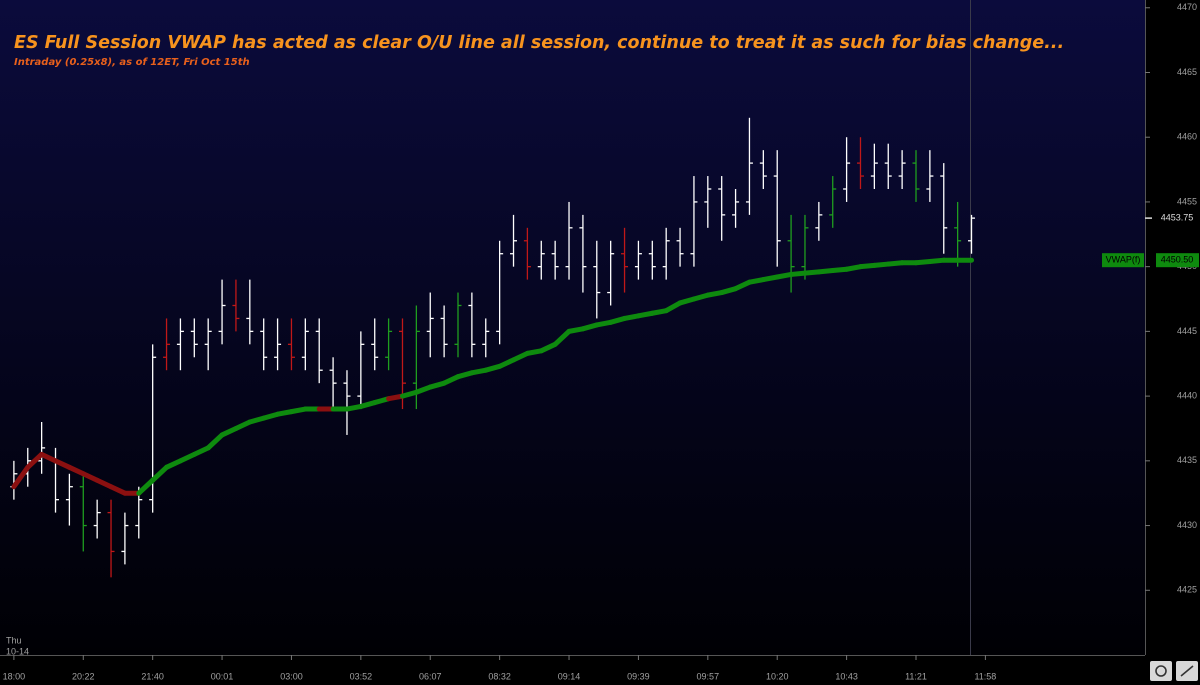  I want to click on x-tick-label: 21:40, so click(152, 676).